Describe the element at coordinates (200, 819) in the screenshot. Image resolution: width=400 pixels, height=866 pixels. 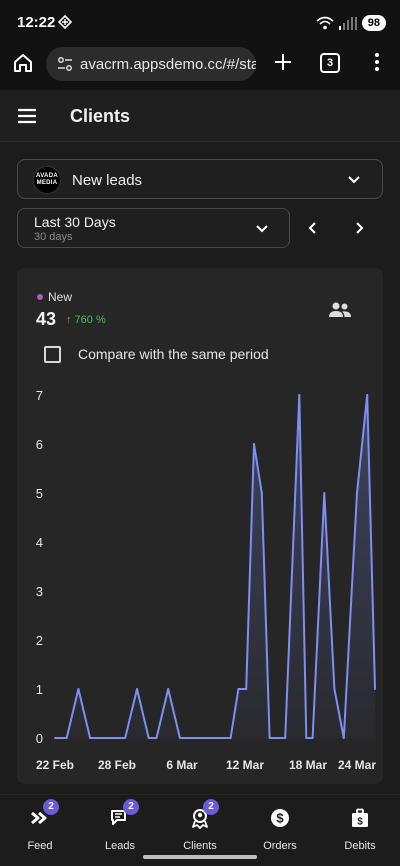
I see `clients-icon` at that location.